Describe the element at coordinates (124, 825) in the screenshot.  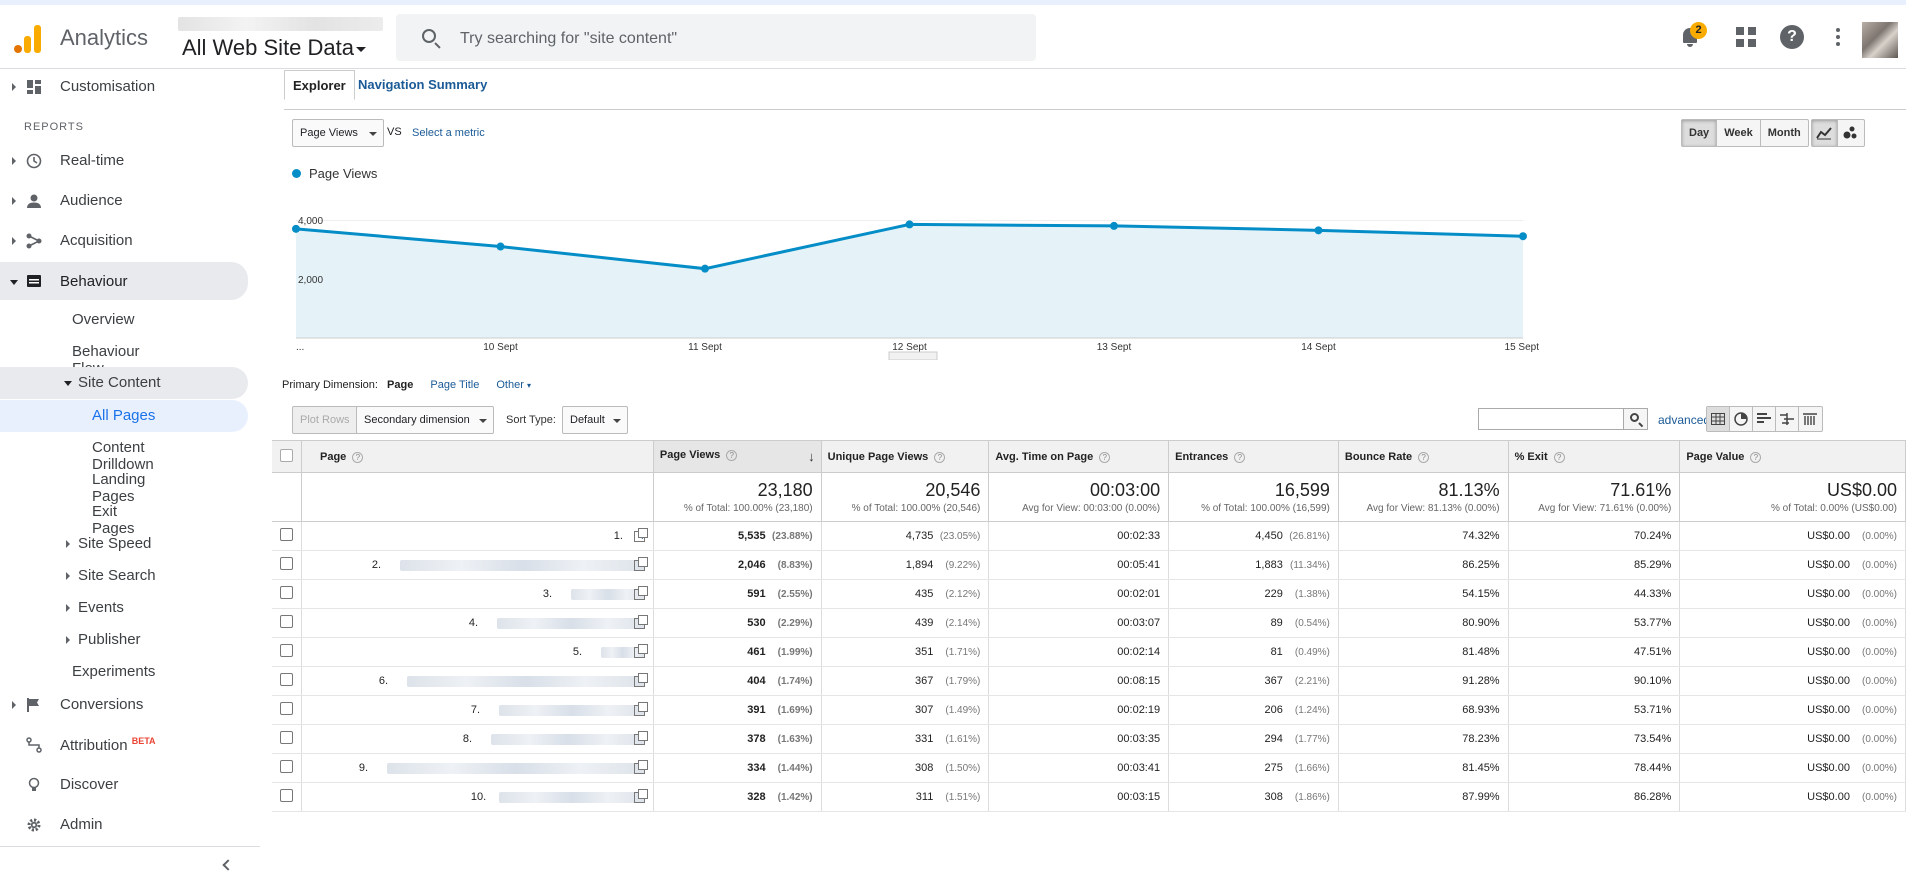
I see `sidebar-item-admin: Admin` at that location.